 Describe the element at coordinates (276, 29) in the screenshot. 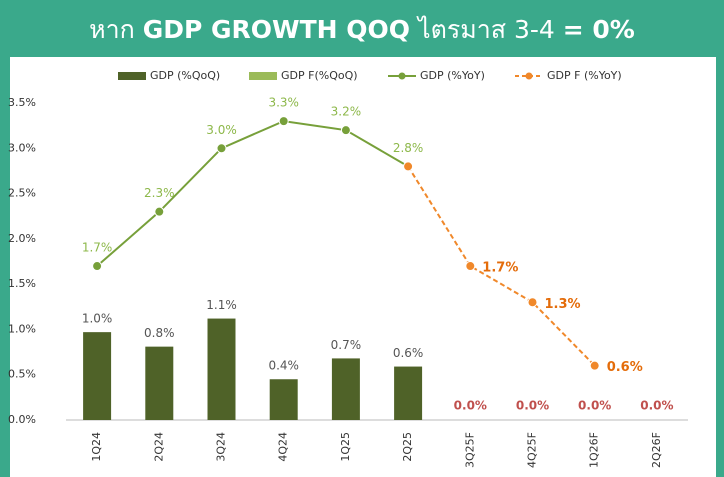

I see `title-part: GDP GROWTH QOQ` at that location.